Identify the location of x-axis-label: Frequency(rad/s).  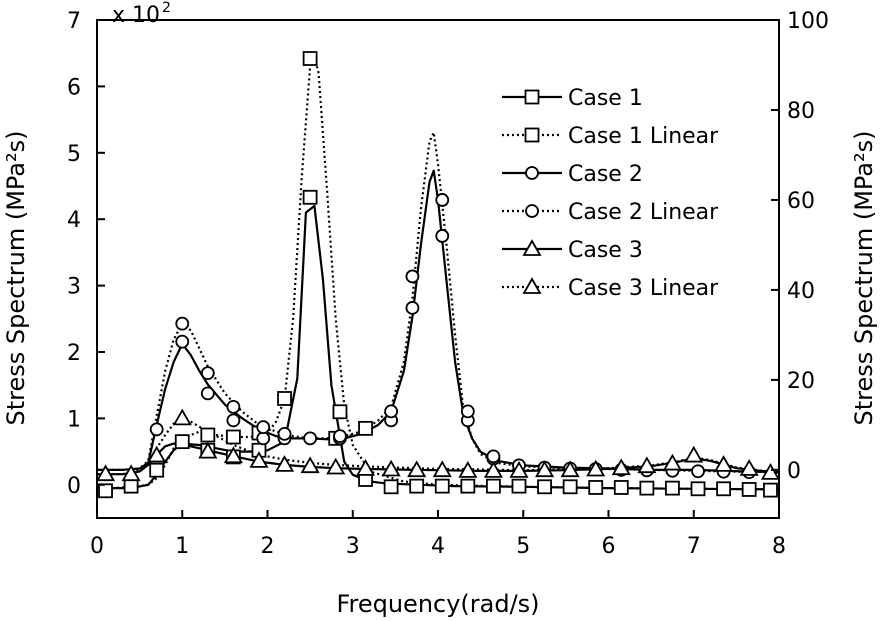
(437, 604).